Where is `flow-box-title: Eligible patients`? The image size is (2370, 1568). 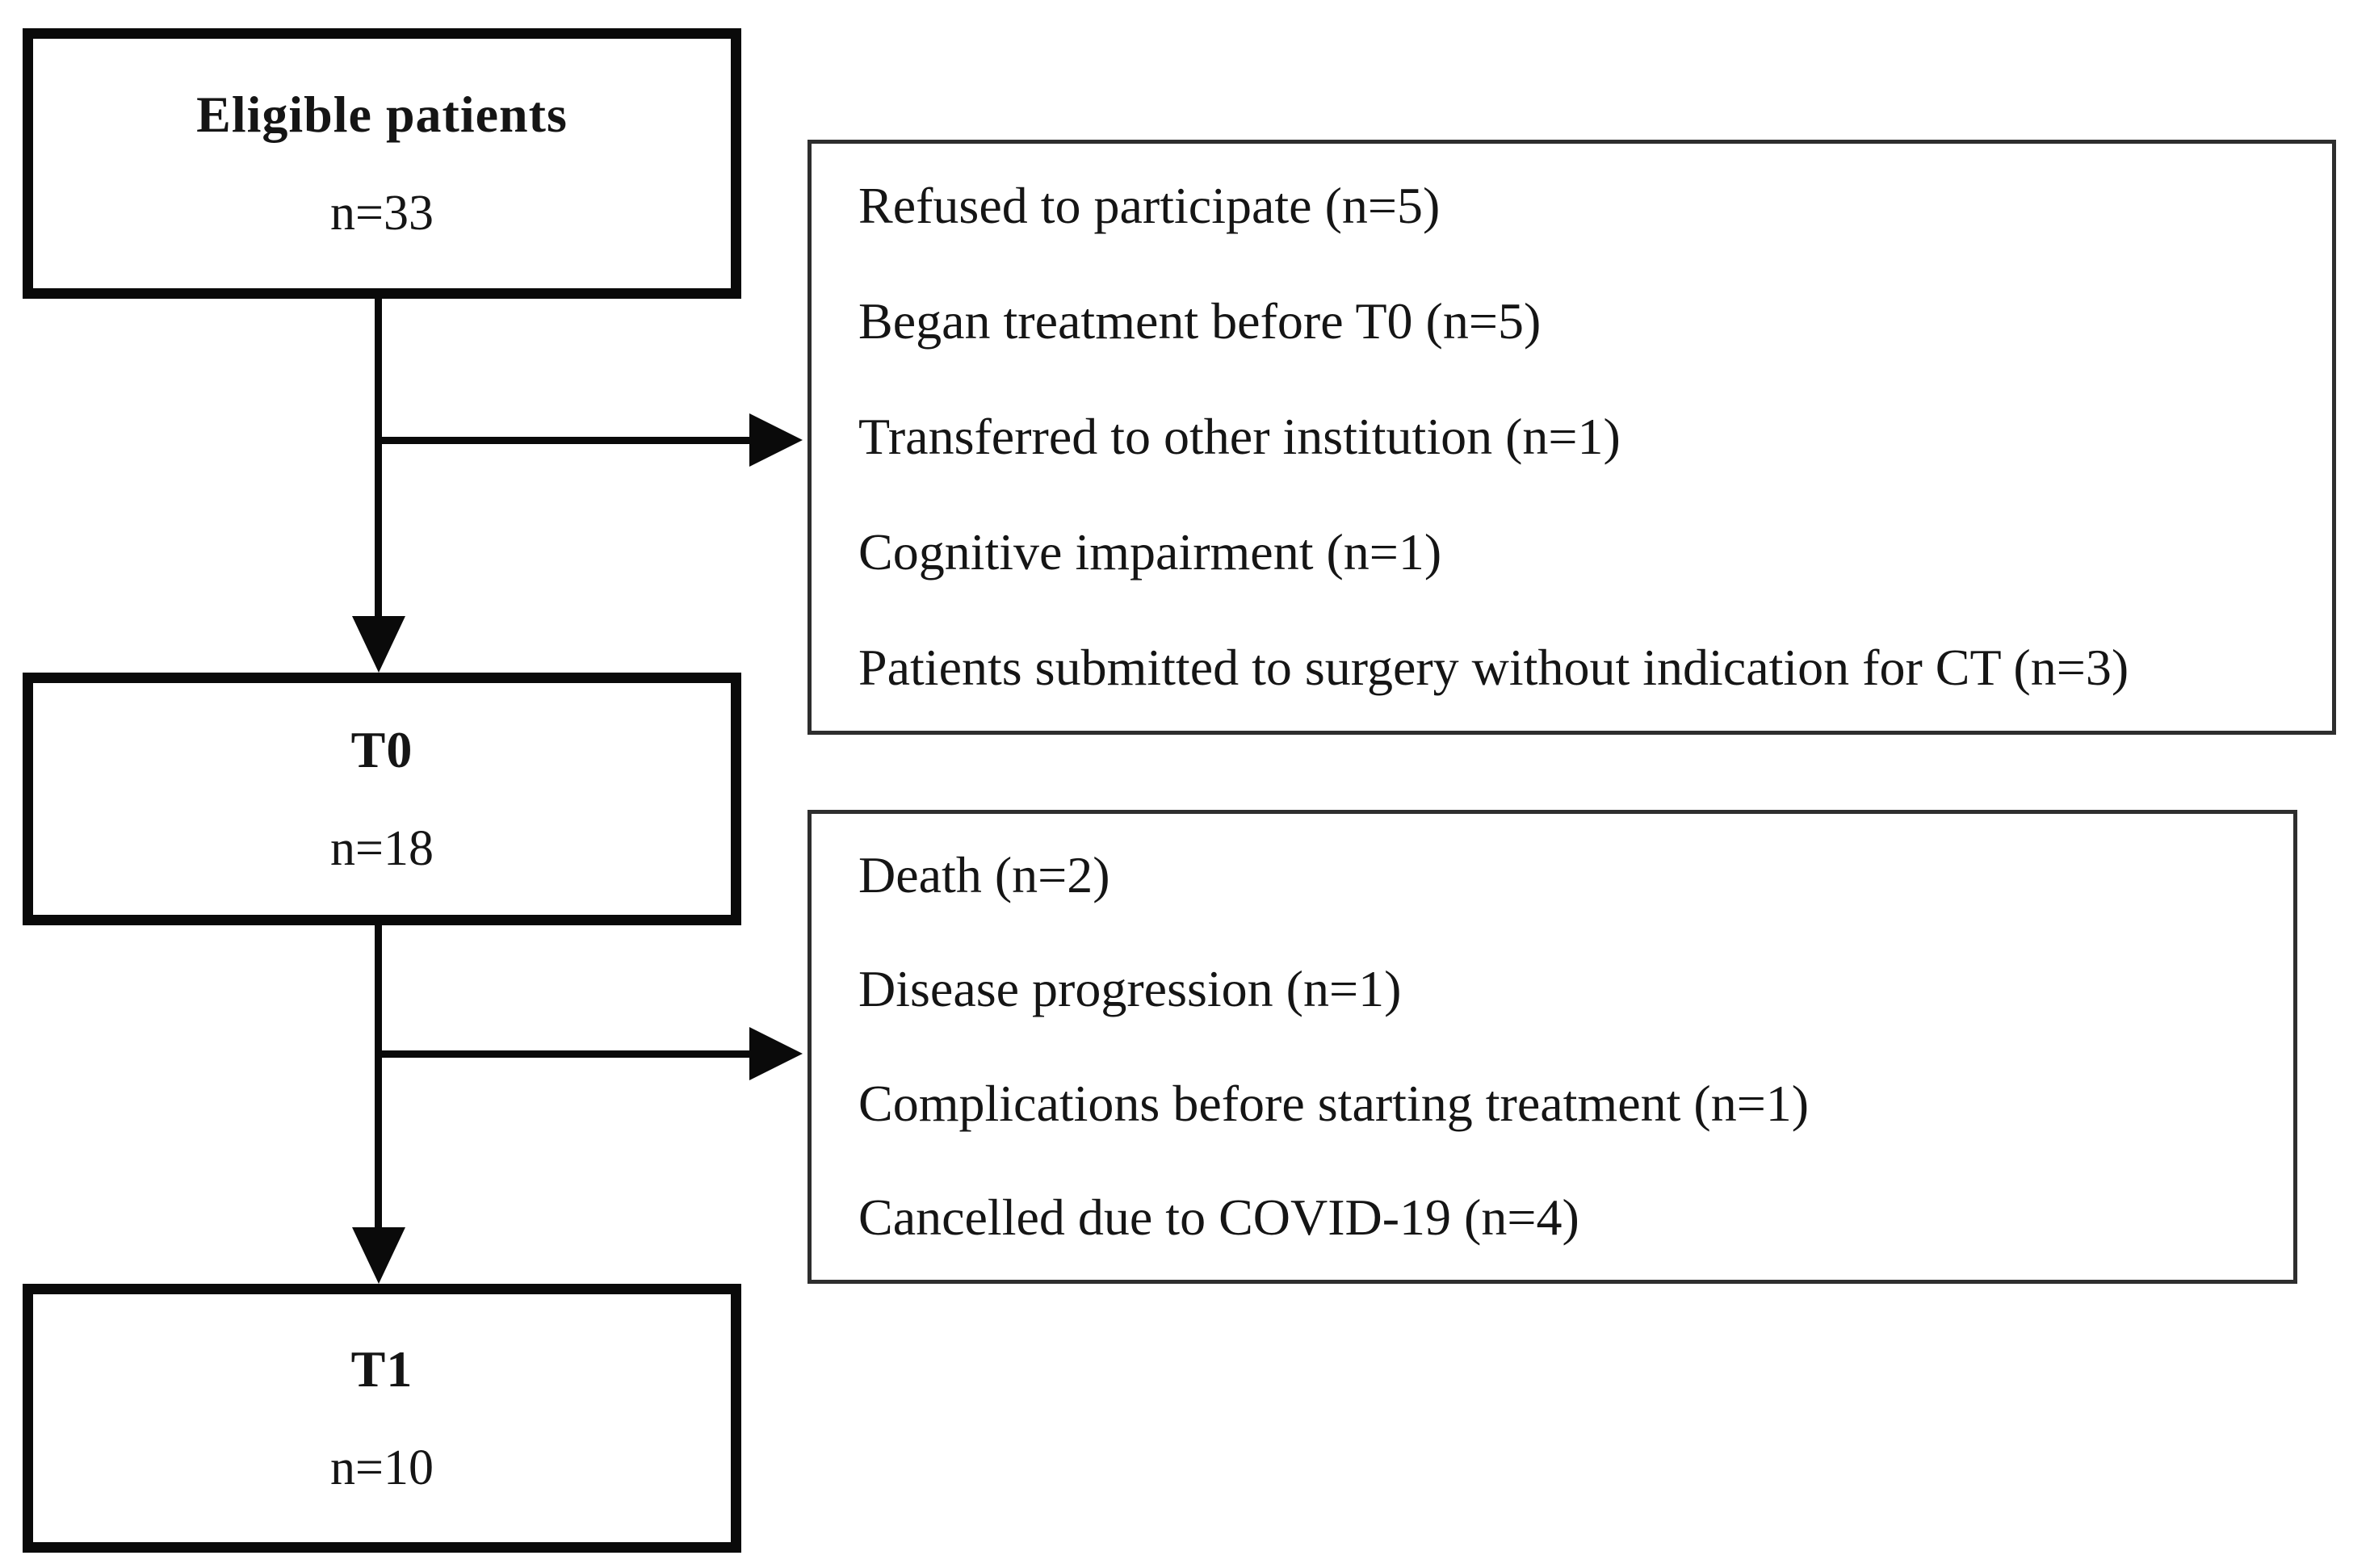 flow-box-title: Eligible patients is located at coordinates (382, 115).